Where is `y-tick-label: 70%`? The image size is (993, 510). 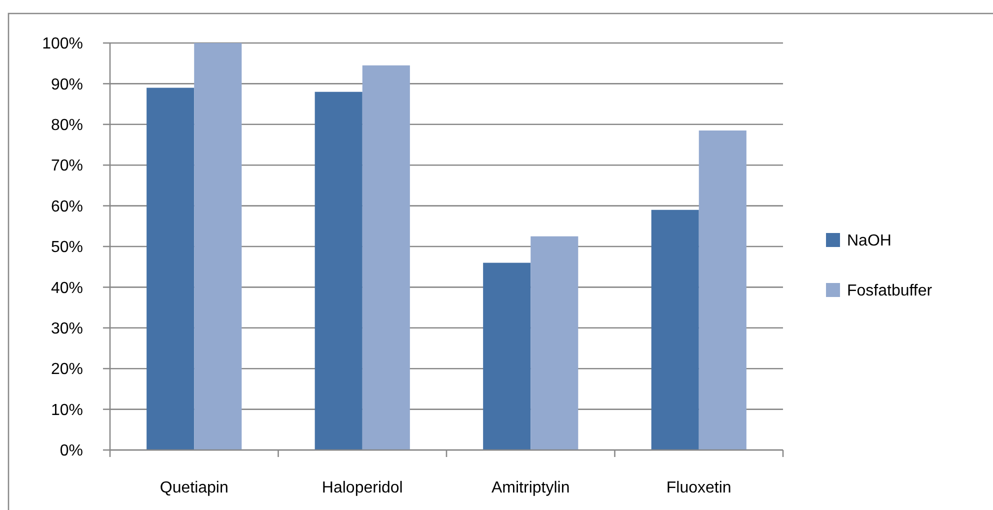
y-tick-label: 70% is located at coordinates (66, 166).